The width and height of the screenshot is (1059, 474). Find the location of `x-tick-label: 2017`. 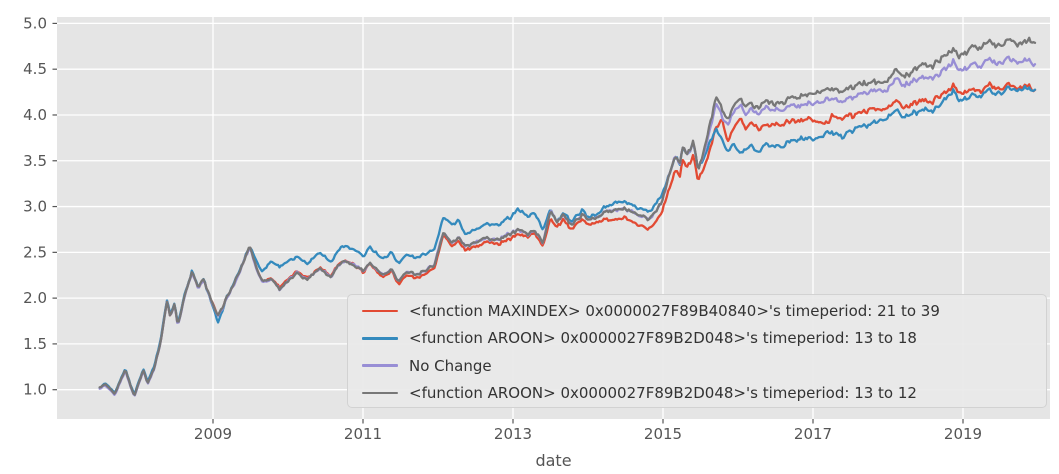

x-tick-label: 2017 is located at coordinates (813, 434).